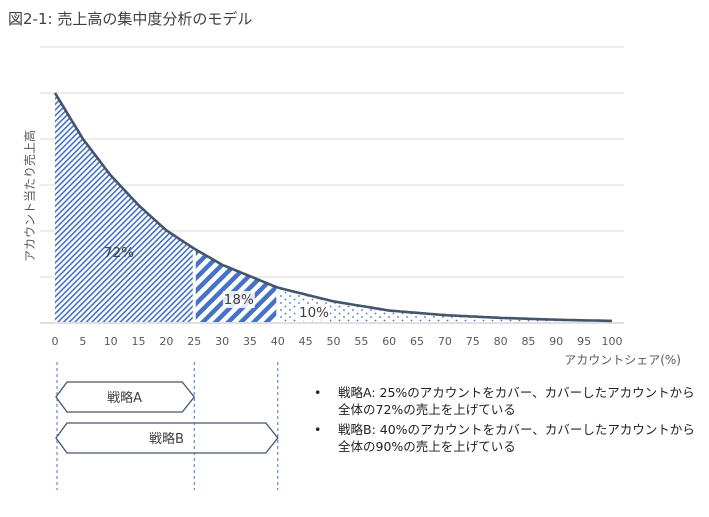 This screenshot has width=709, height=517. What do you see at coordinates (445, 341) in the screenshot?
I see `x-tick-label: 70` at bounding box center [445, 341].